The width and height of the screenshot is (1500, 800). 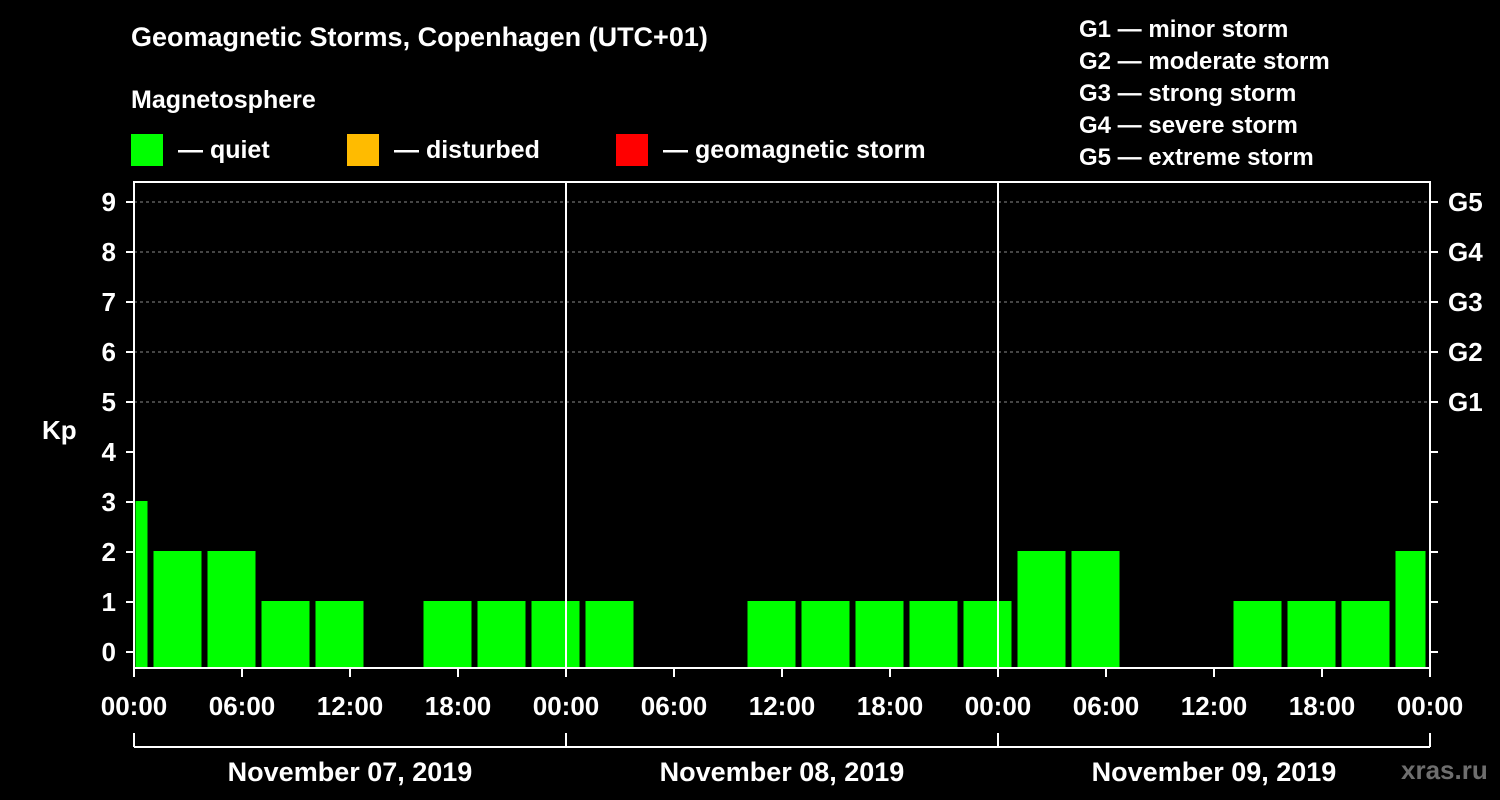 What do you see at coordinates (59, 430) in the screenshot?
I see `y-axis-label: Kp` at bounding box center [59, 430].